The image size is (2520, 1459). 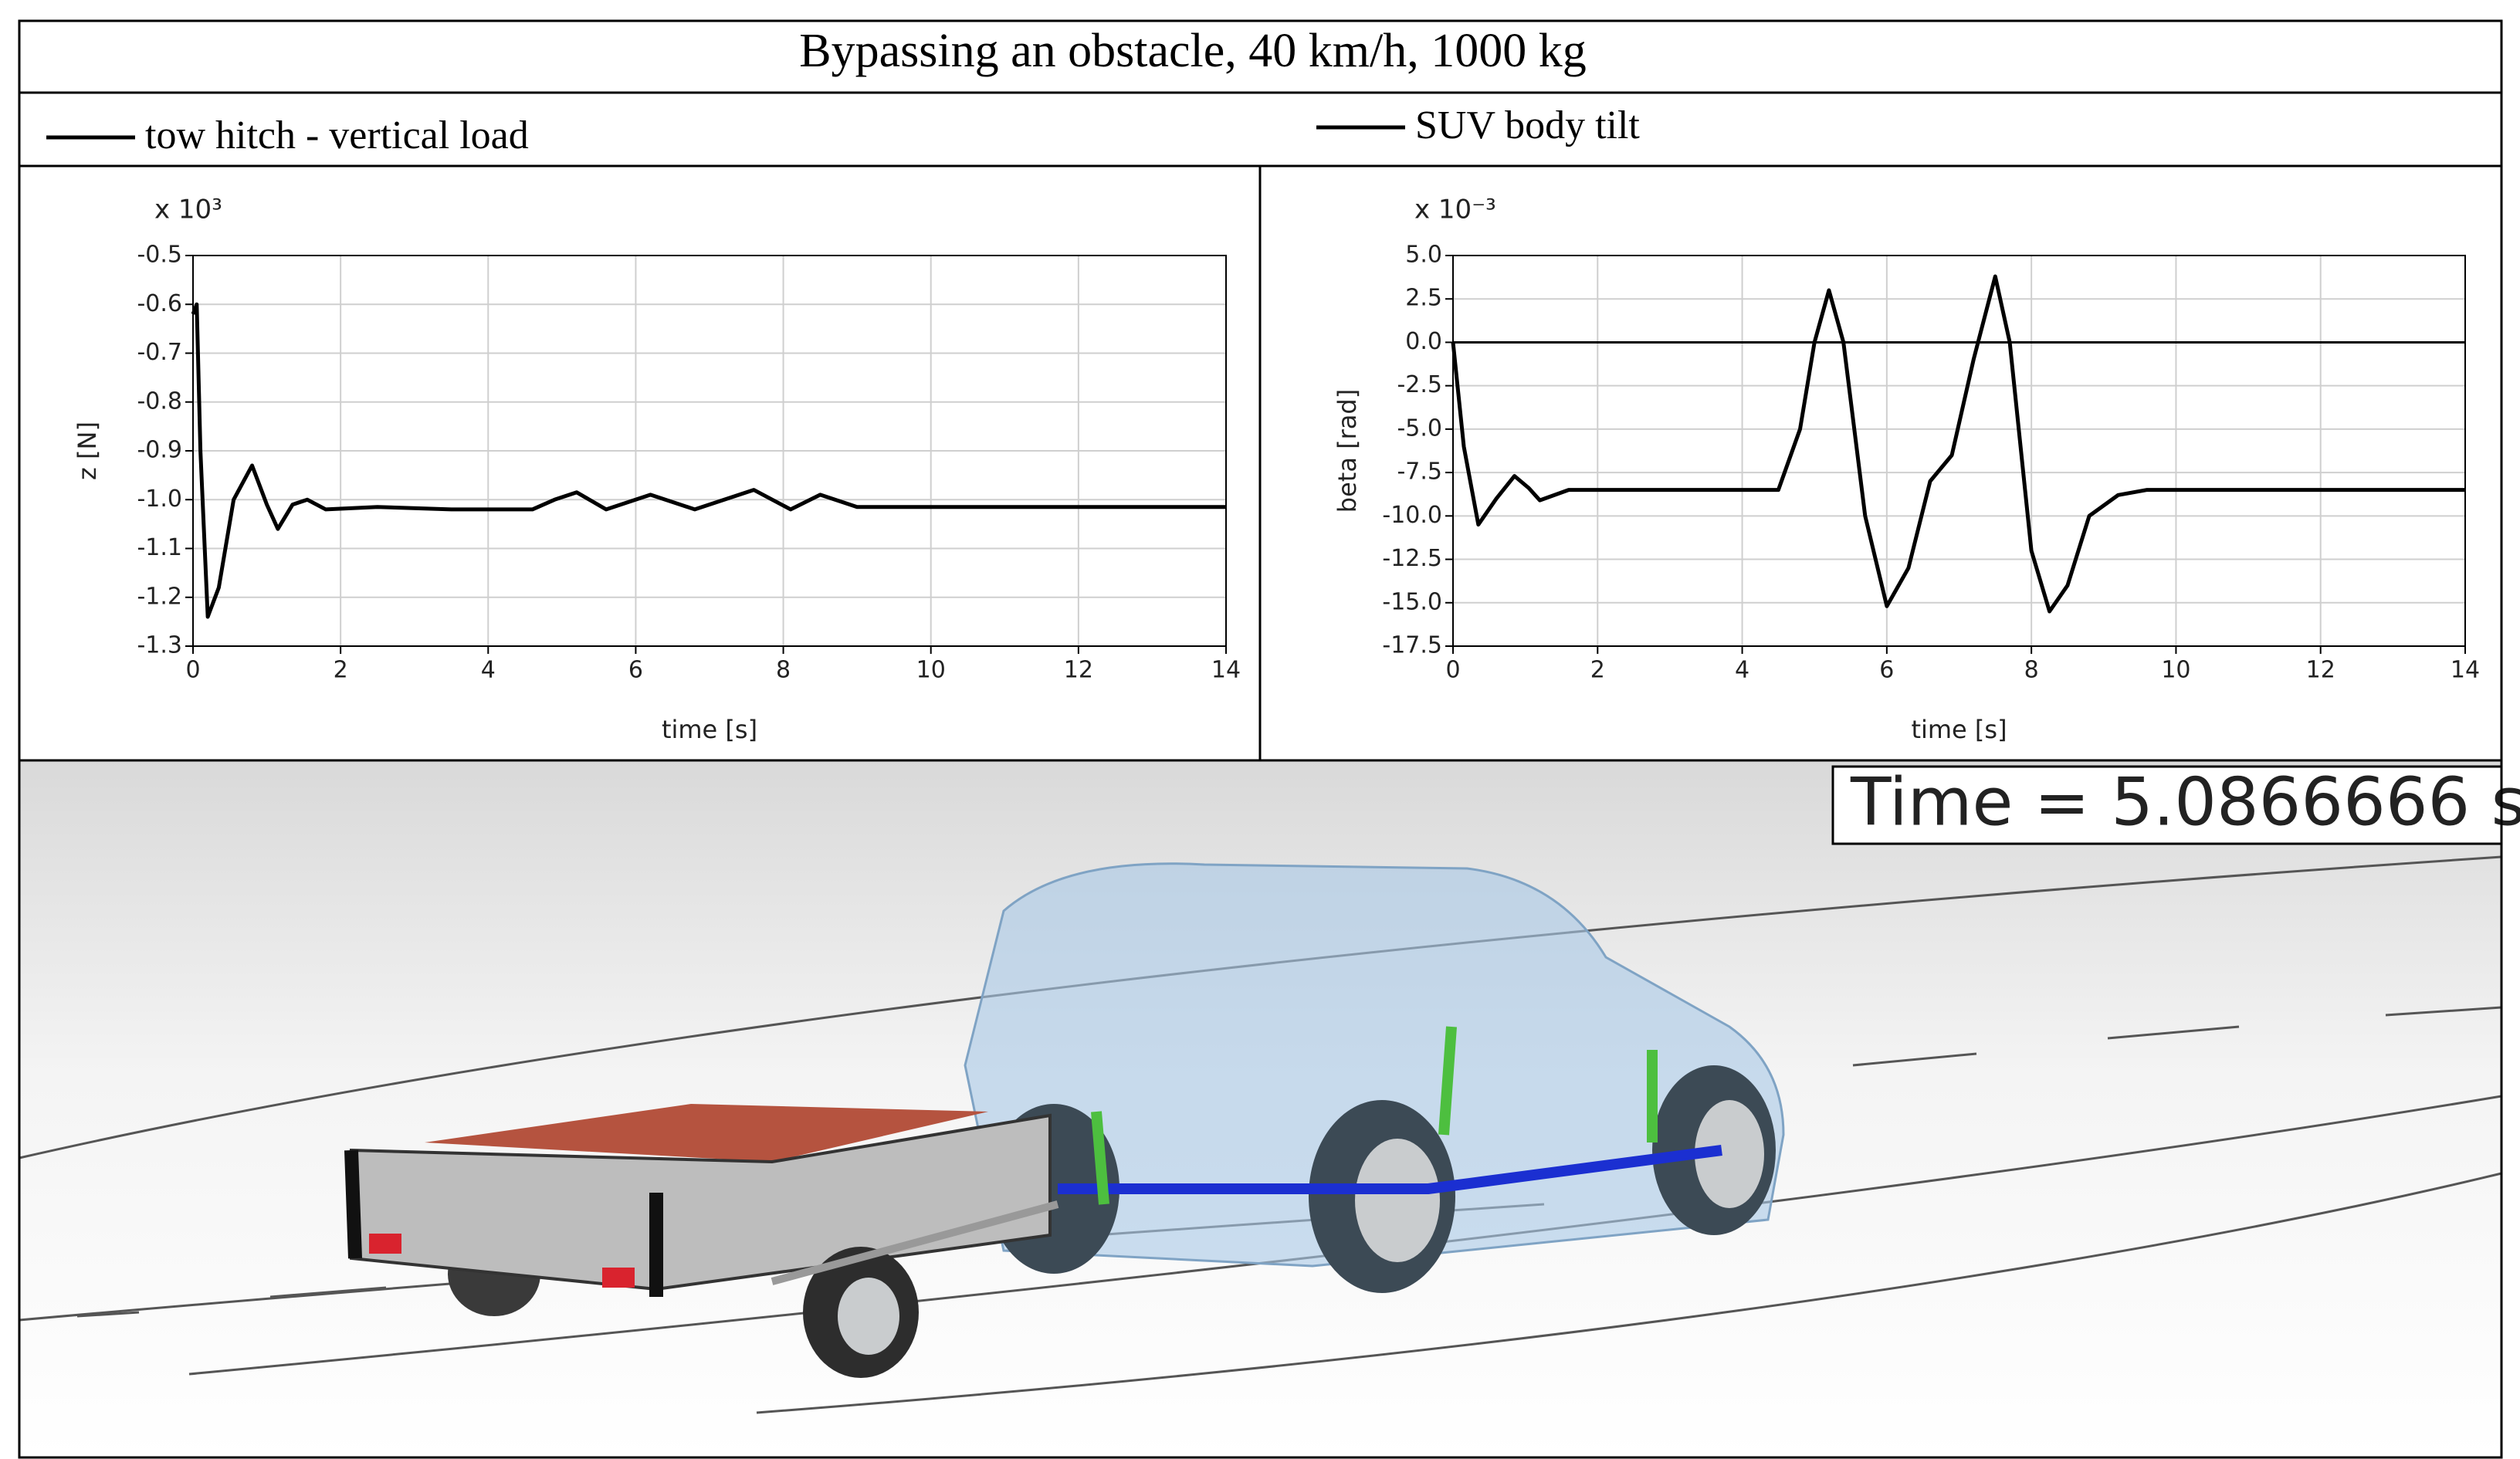 What do you see at coordinates (1375, 1115) in the screenshot?
I see `suspension` at bounding box center [1375, 1115].